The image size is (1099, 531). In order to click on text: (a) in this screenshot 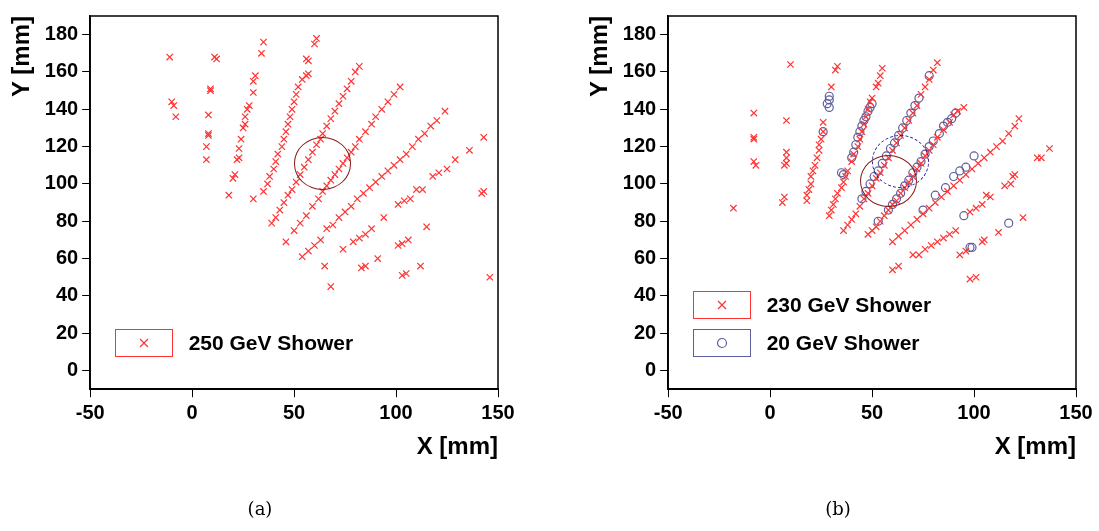, I will do `click(260, 508)`.